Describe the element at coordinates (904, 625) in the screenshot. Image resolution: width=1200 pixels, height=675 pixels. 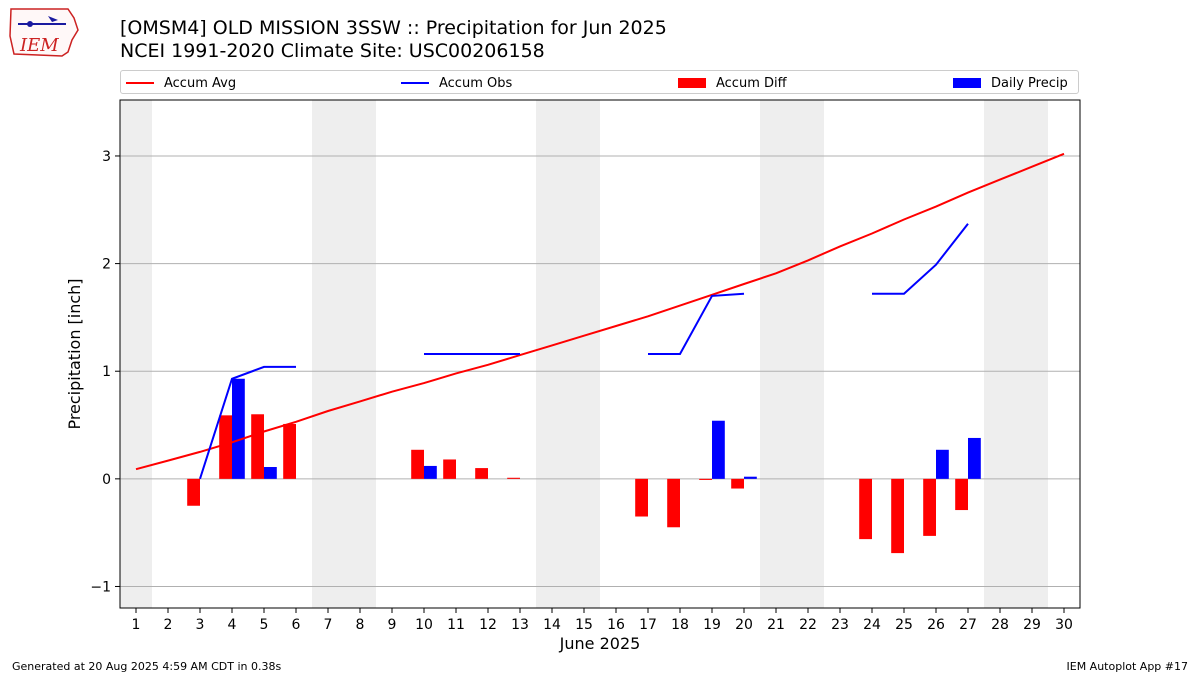
I see `x-tick-label: 25` at that location.